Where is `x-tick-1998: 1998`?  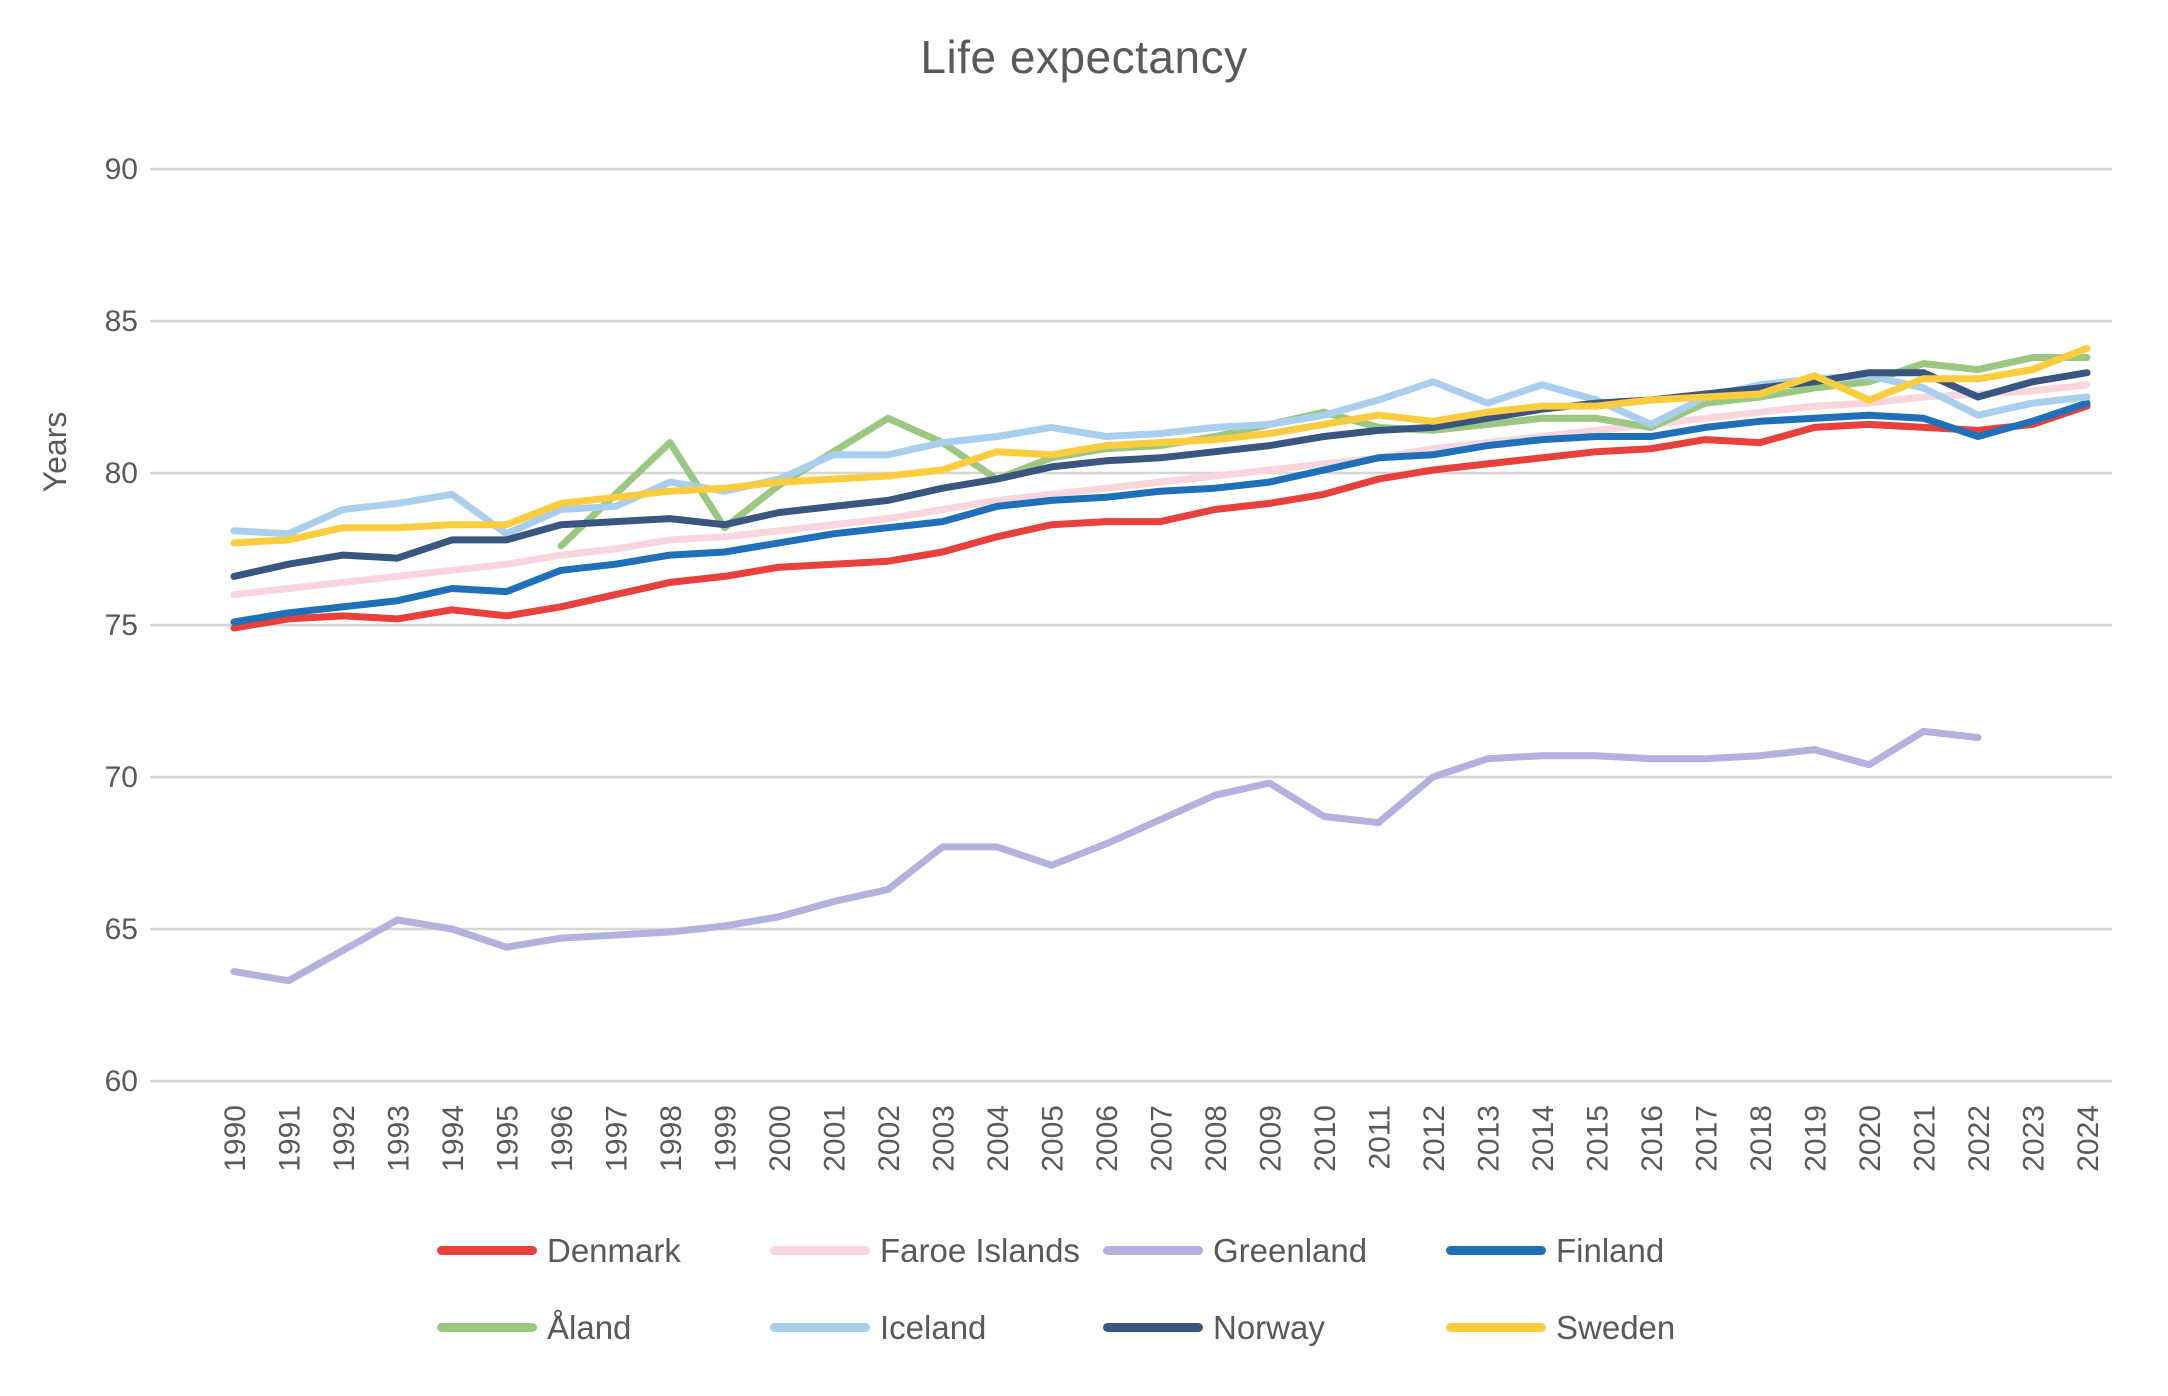 x-tick-1998: 1998 is located at coordinates (671, 1138).